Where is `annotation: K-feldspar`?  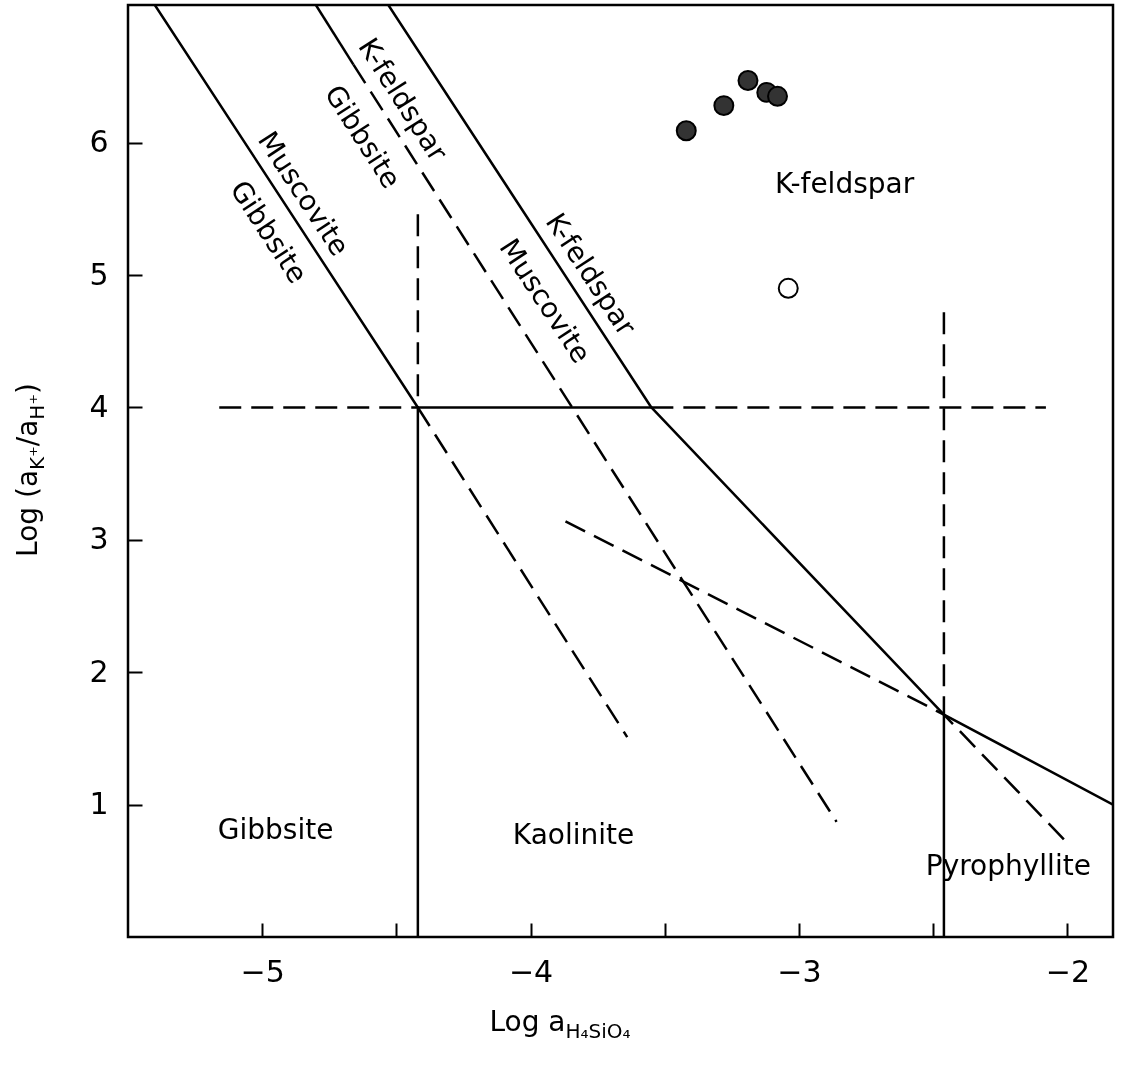 annotation: K-feldspar is located at coordinates (845, 184).